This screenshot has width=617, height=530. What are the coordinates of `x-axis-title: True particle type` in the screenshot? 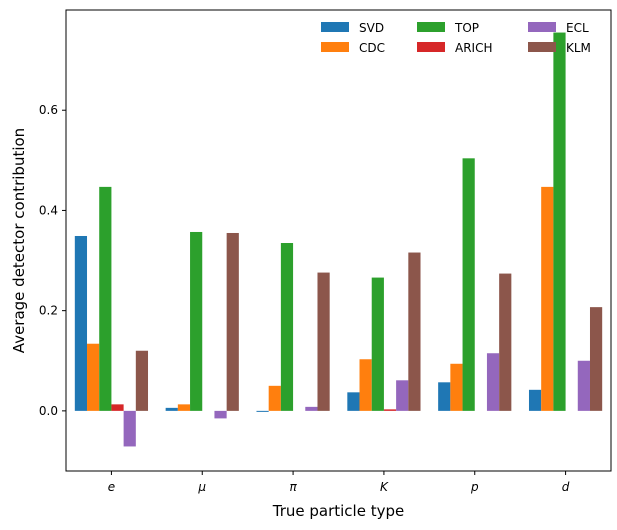 It's located at (338, 511).